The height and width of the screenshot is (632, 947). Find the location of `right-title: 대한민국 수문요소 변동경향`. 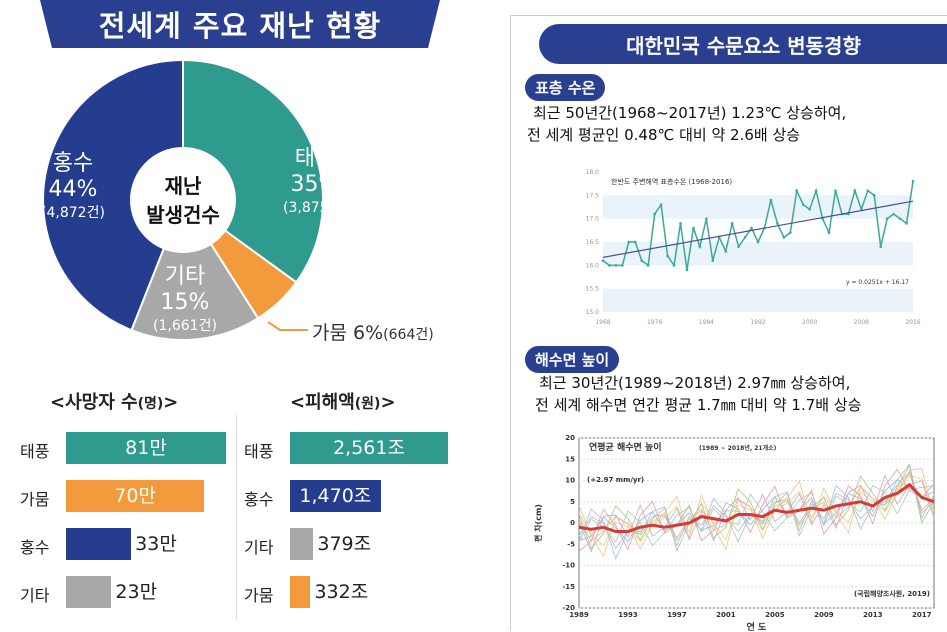

right-title: 대한민국 수문요소 변동경향 is located at coordinates (743, 46).